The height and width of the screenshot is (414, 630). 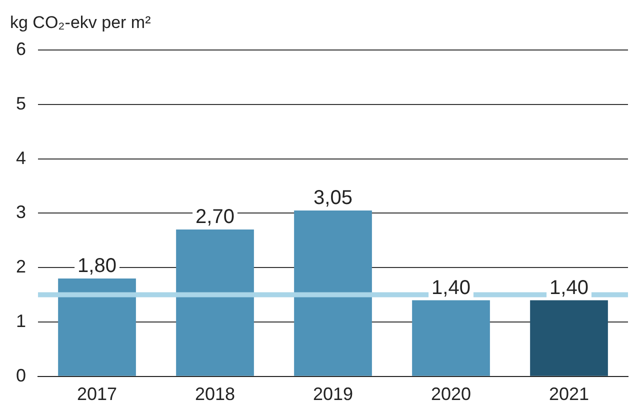 I want to click on x-tick-label: 2021, so click(x=569, y=394).